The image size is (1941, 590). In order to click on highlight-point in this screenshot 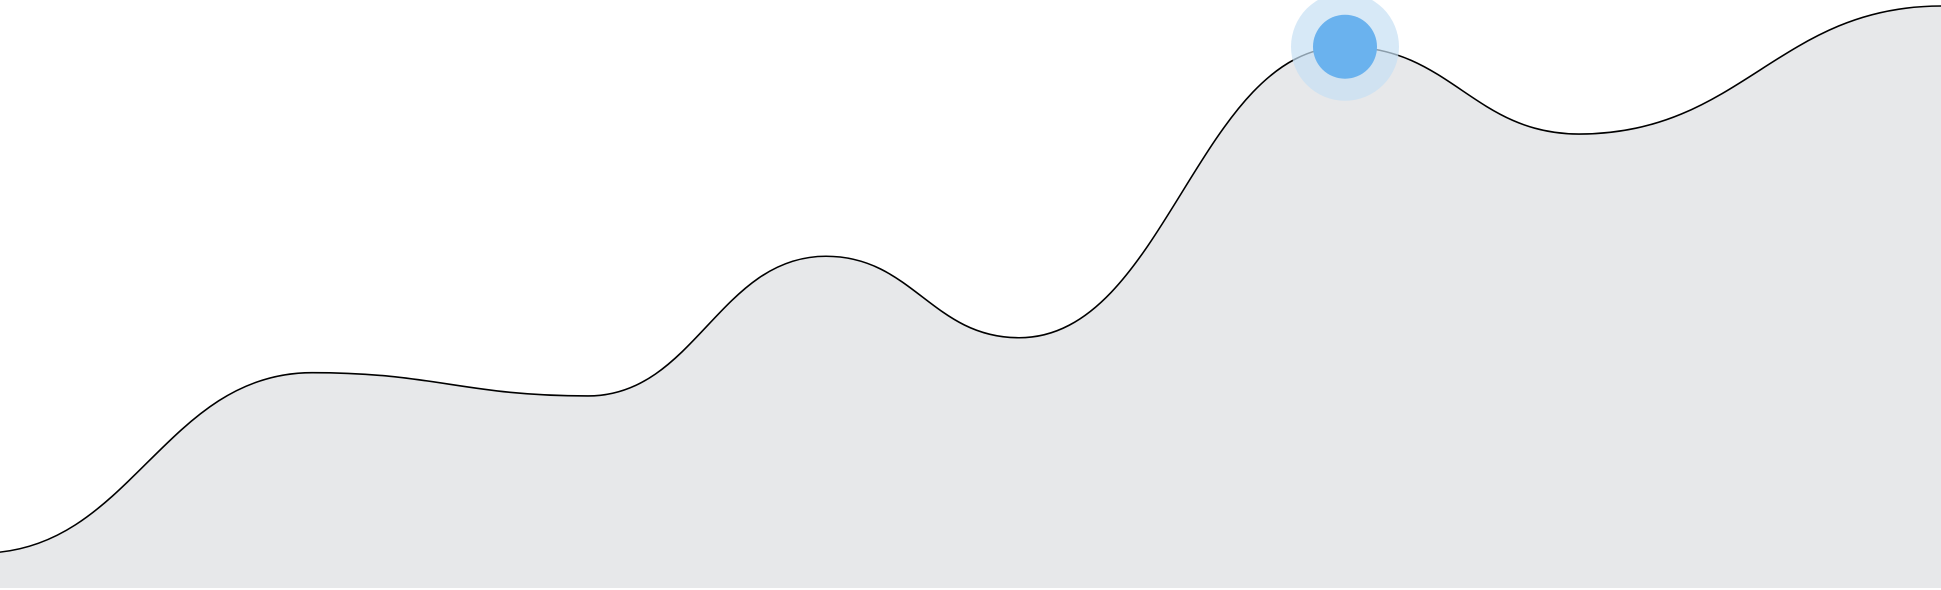, I will do `click(1345, 46)`.